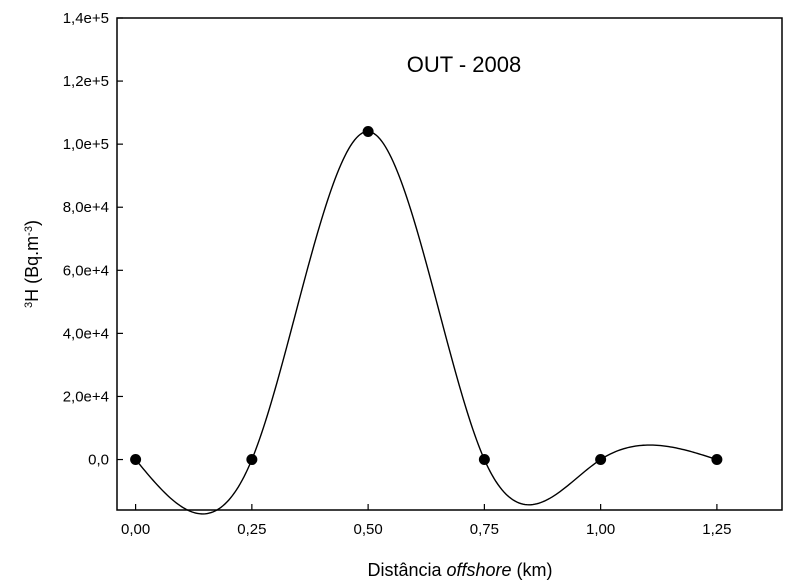 This screenshot has width=790, height=583. I want to click on x-tick-label: 0,00, so click(135, 529).